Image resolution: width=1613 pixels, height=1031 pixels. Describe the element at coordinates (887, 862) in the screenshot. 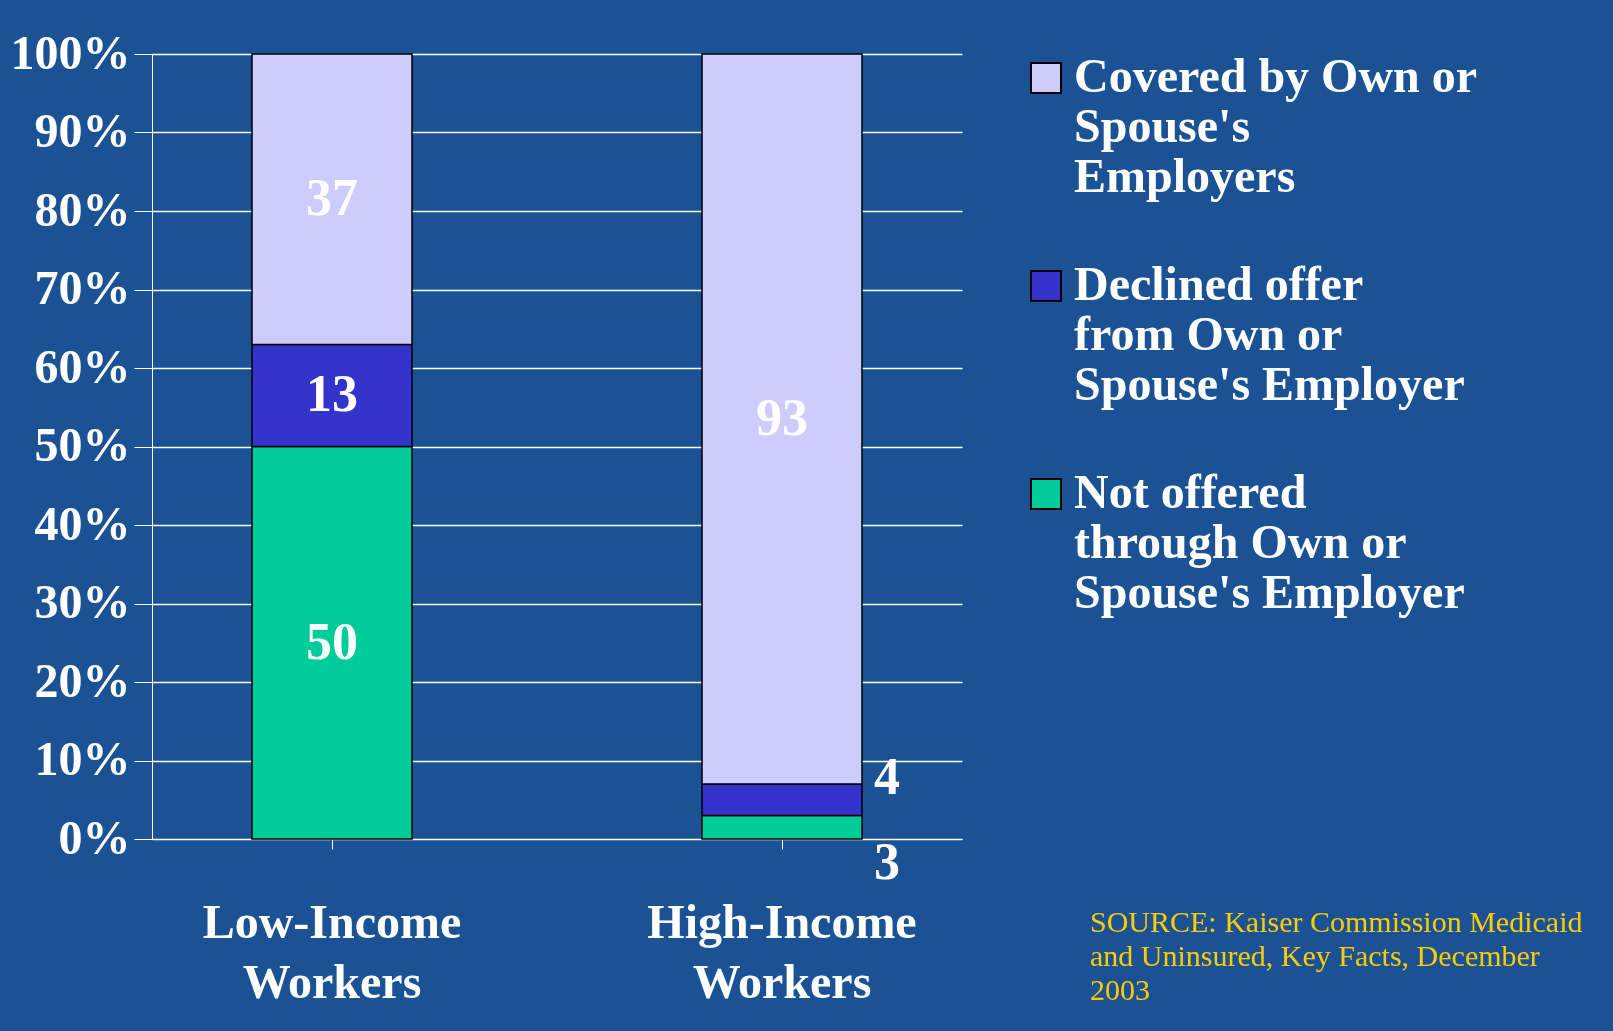

I see `data-label: 3` at that location.